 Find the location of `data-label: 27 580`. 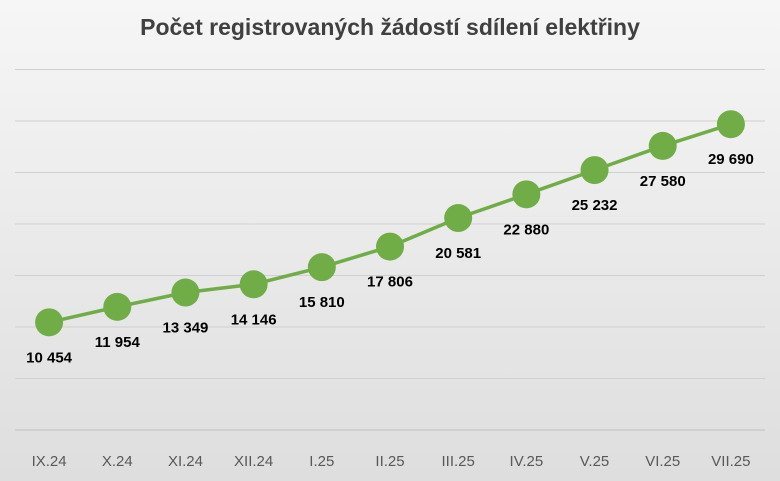

data-label: 27 580 is located at coordinates (663, 181).